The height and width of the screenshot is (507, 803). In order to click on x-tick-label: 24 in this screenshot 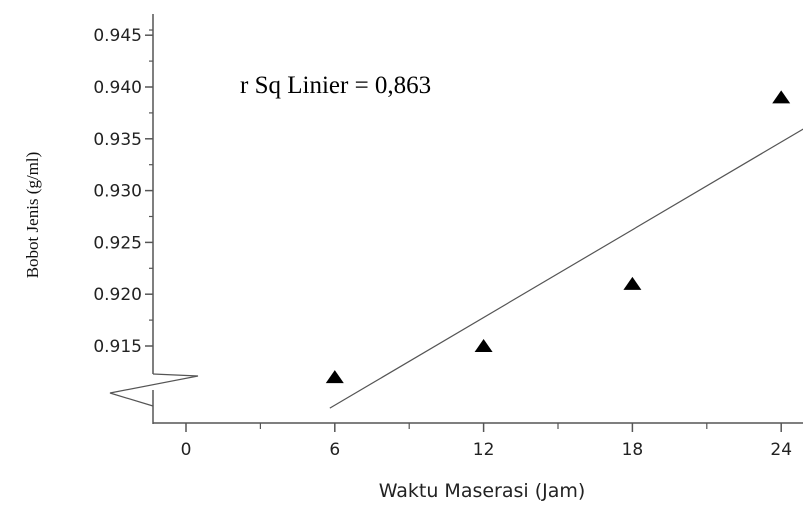, I will do `click(781, 450)`.